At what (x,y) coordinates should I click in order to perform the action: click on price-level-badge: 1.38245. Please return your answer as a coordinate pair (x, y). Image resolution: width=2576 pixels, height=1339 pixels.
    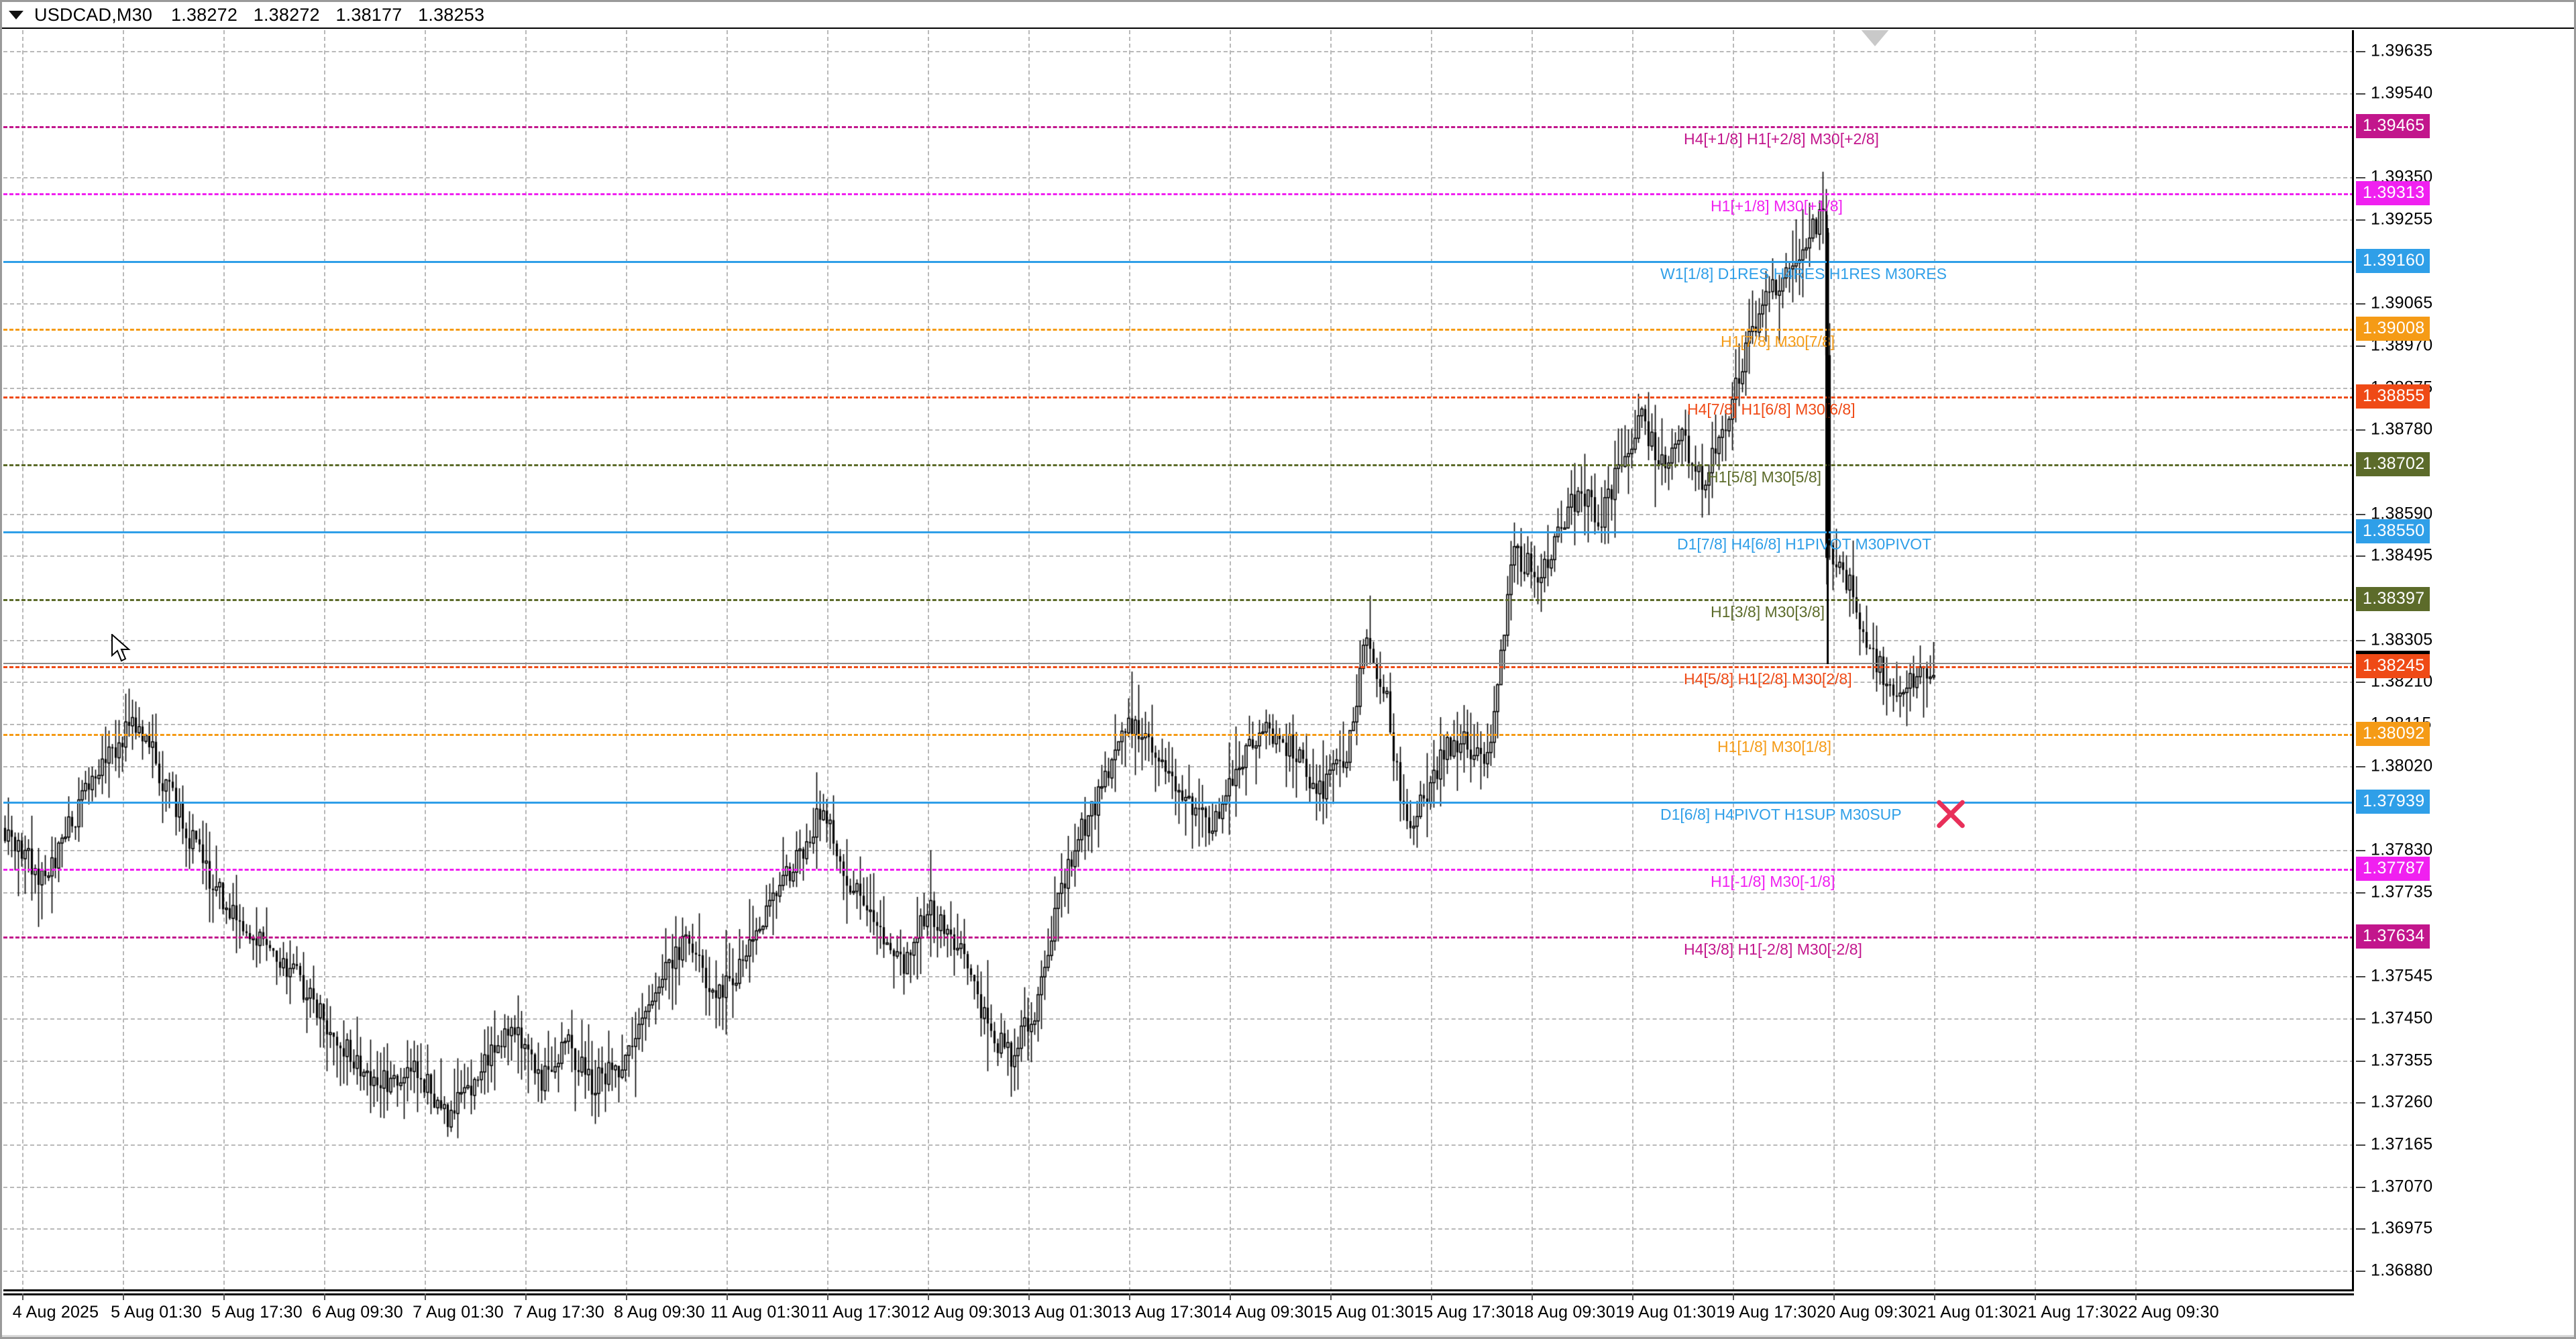
    Looking at the image, I should click on (2393, 666).